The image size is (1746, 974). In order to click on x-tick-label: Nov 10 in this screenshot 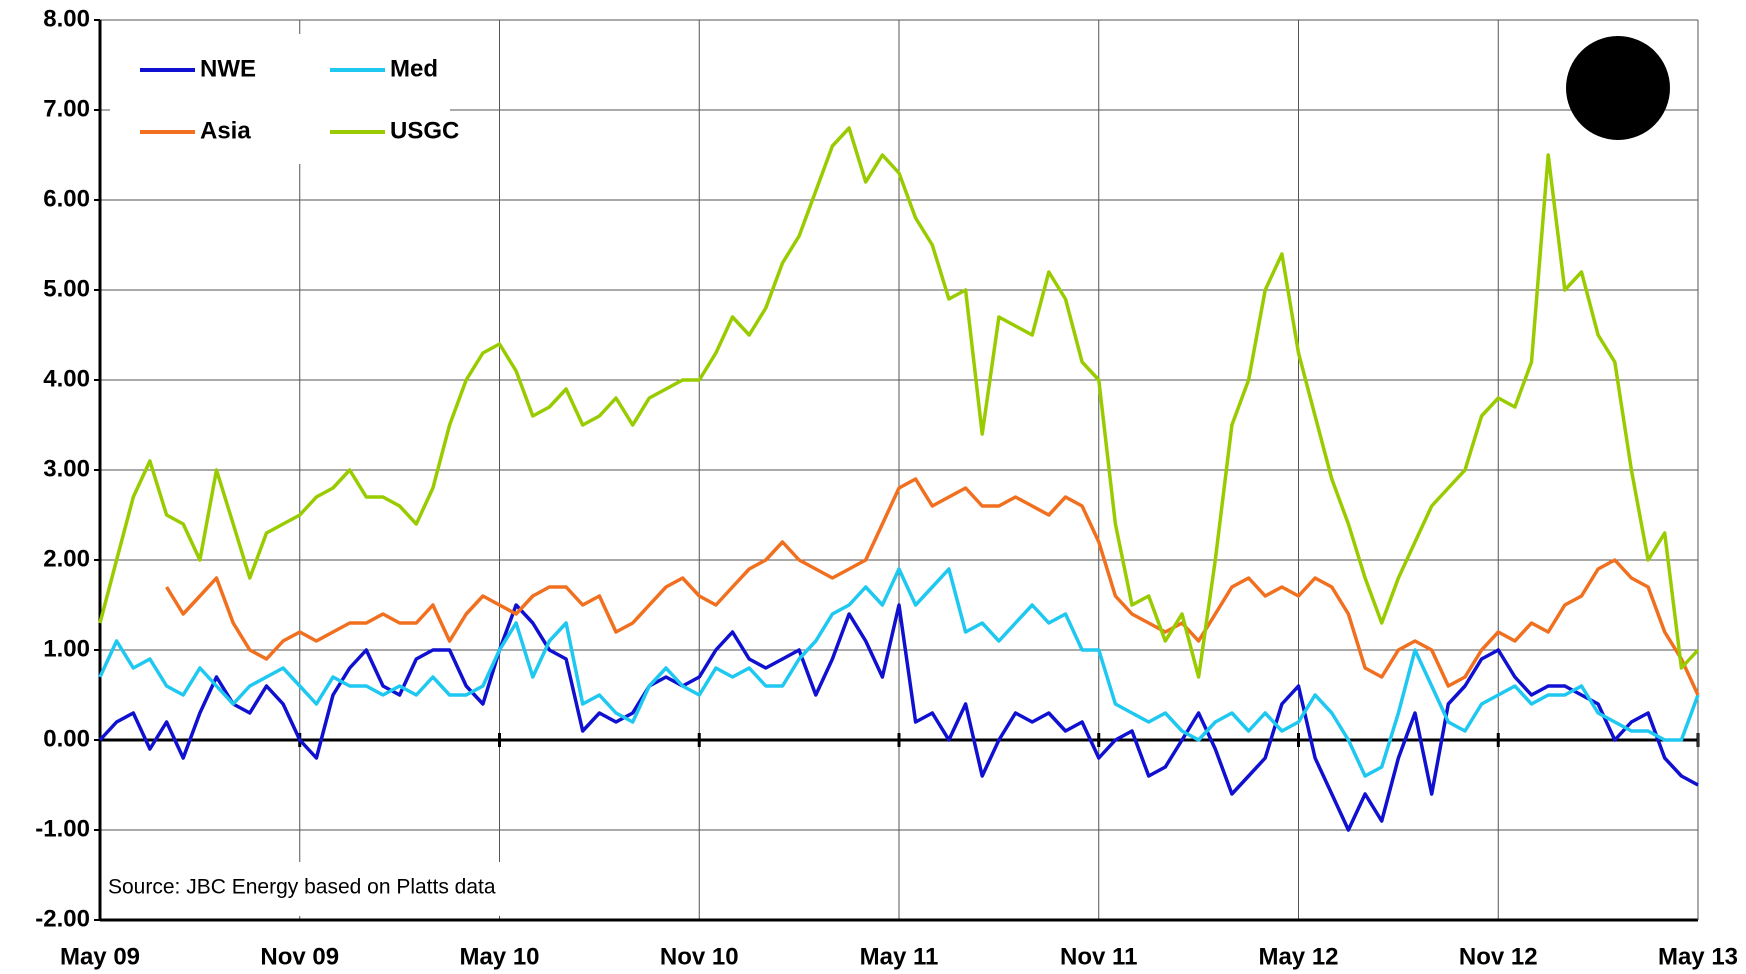, I will do `click(699, 956)`.